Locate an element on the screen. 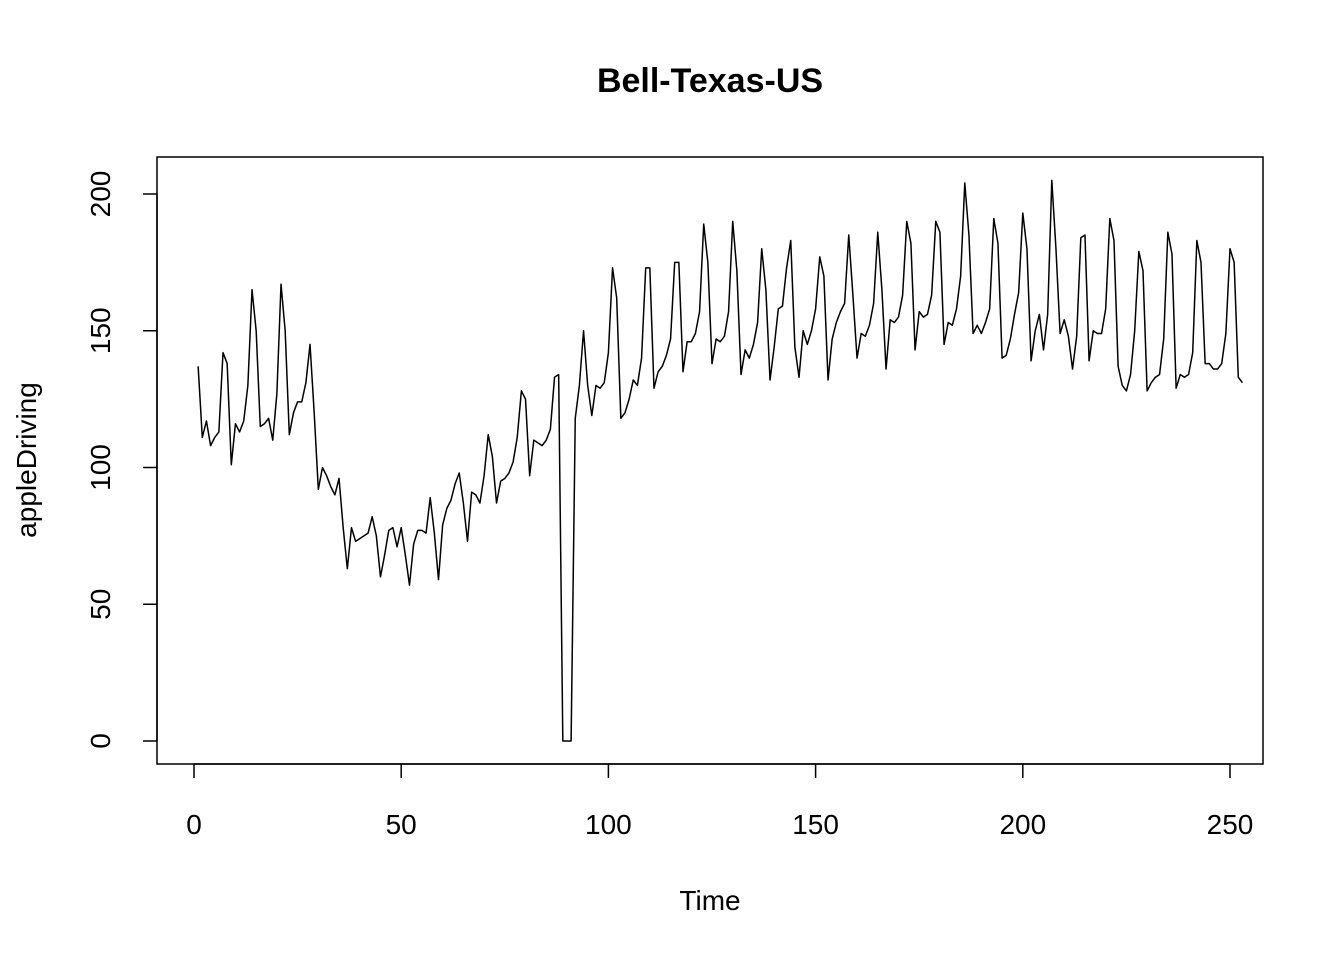 The height and width of the screenshot is (960, 1344). y-axis: 0 50 100 150 200 is located at coordinates (121, 460).